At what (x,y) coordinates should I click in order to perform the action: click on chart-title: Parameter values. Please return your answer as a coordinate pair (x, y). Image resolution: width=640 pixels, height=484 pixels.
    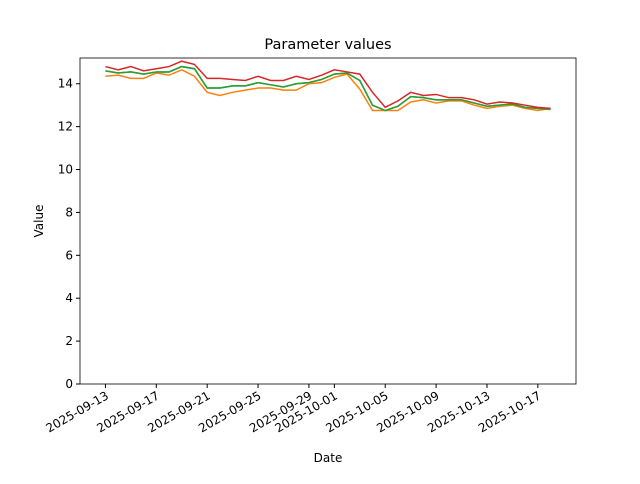
    Looking at the image, I should click on (327, 45).